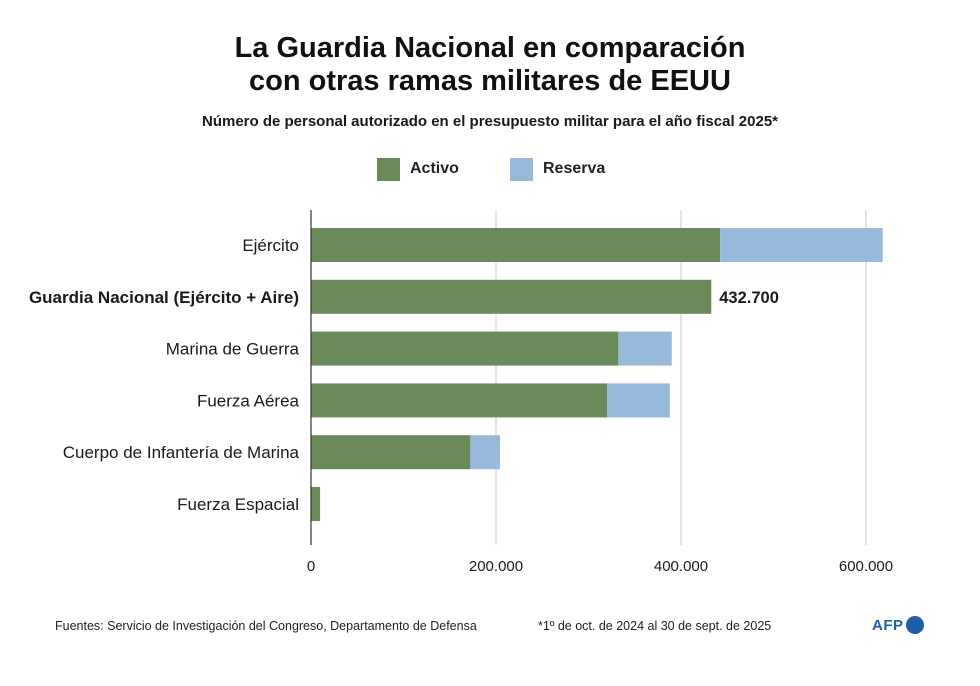  Describe the element at coordinates (434, 168) in the screenshot. I see `legend-label-activo: Activo` at that location.